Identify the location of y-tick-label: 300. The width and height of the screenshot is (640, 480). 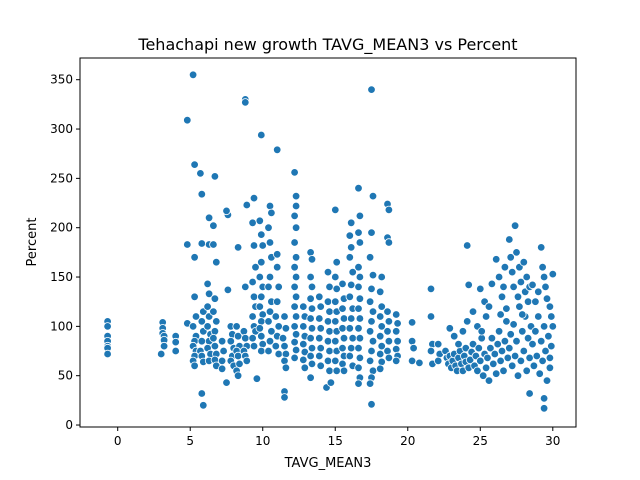
(61, 129).